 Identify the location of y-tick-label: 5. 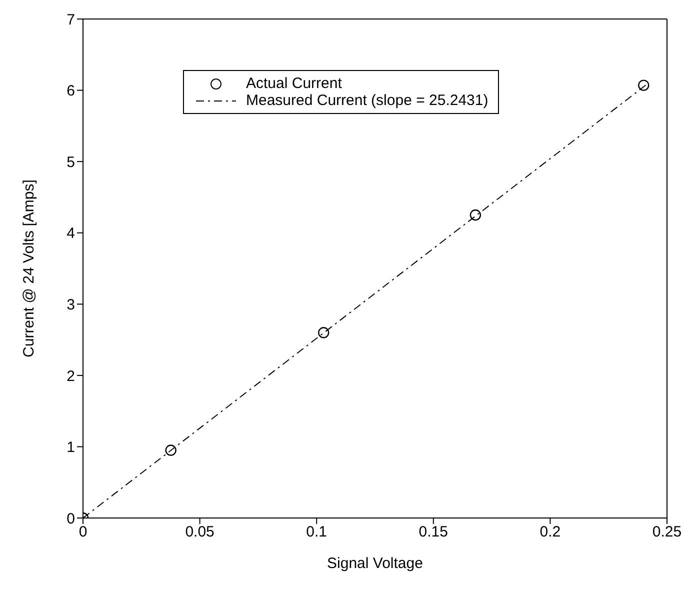
(70, 162).